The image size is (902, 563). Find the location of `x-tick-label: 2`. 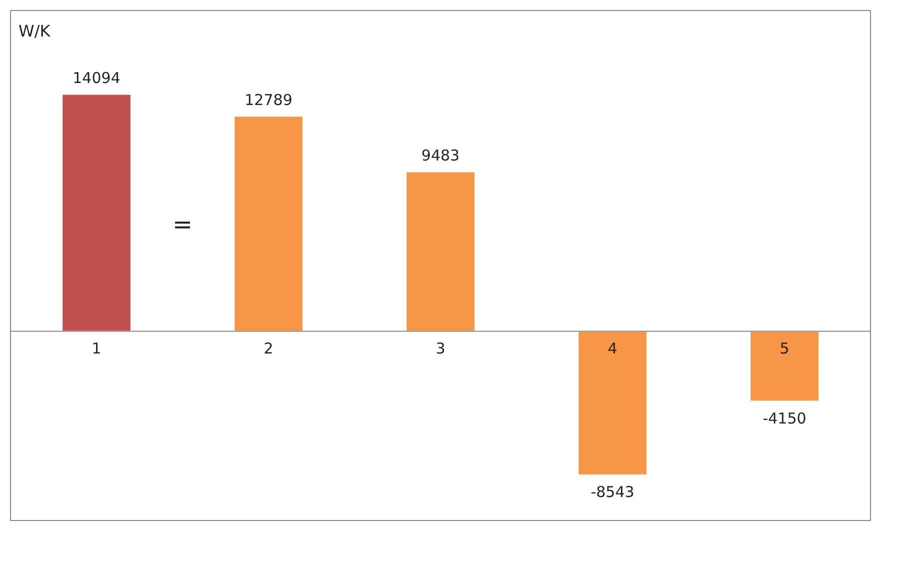

x-tick-label: 2 is located at coordinates (269, 349).